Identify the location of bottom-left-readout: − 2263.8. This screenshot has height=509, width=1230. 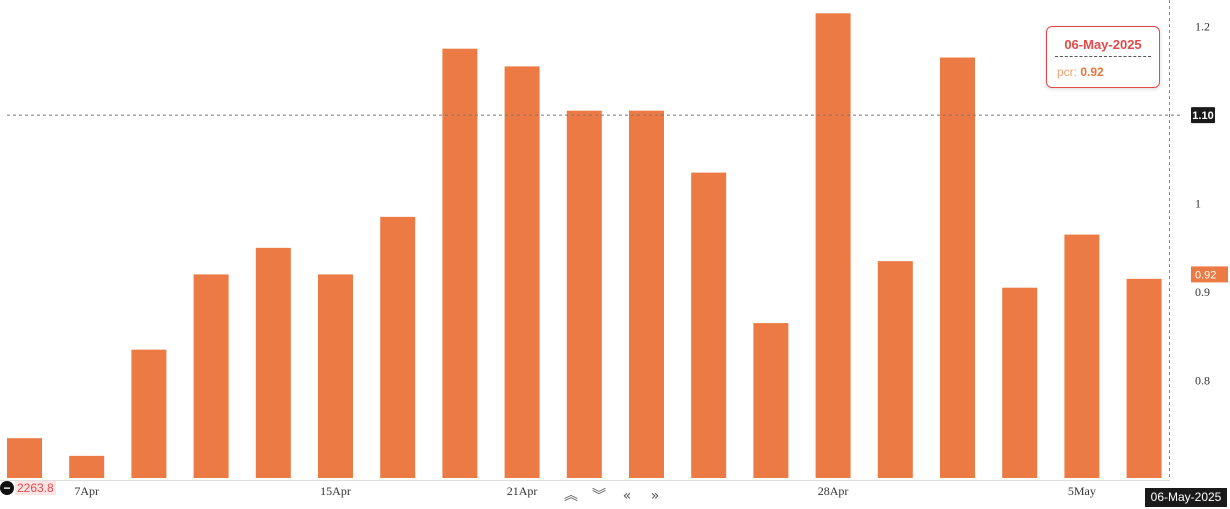
(28, 488).